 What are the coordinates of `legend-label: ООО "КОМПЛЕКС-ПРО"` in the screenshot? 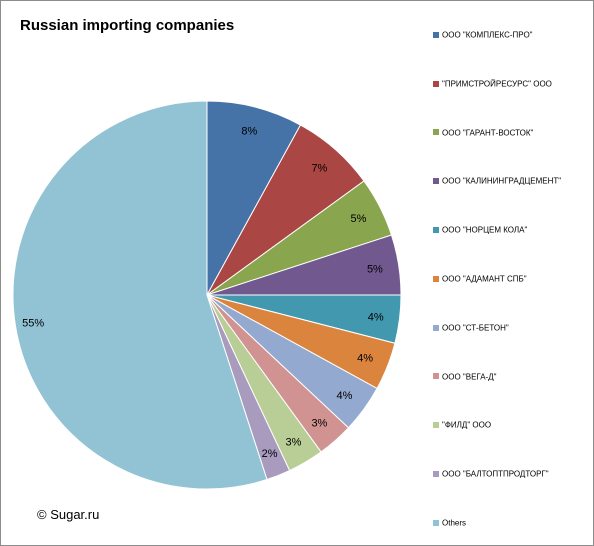 It's located at (487, 35).